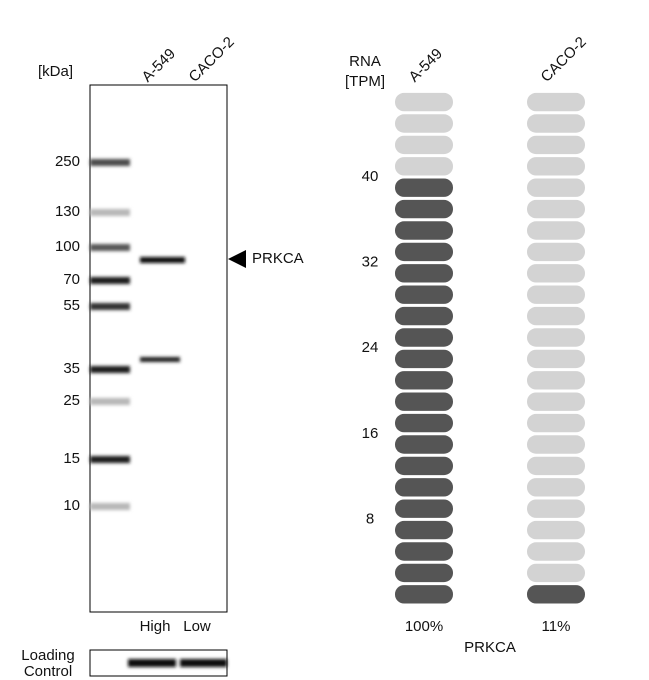 Image resolution: width=649 pixels, height=680 pixels. I want to click on y-tick-label: 40, so click(370, 176).